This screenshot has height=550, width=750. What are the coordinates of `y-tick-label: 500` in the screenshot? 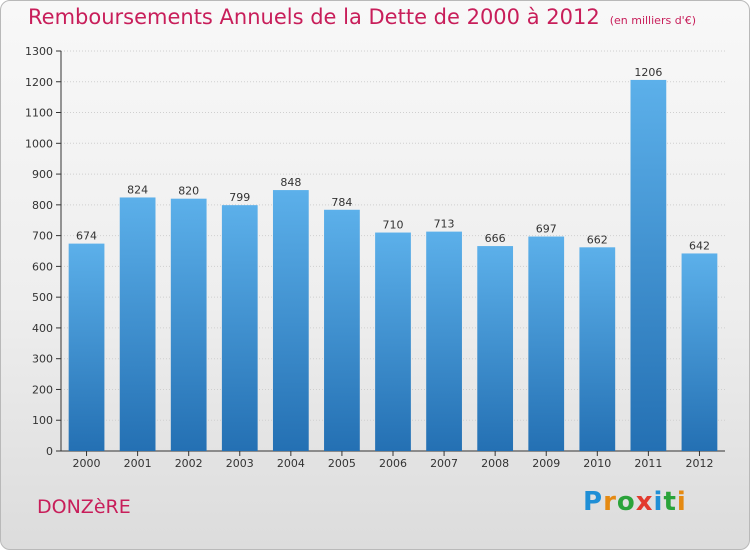 It's located at (42, 297).